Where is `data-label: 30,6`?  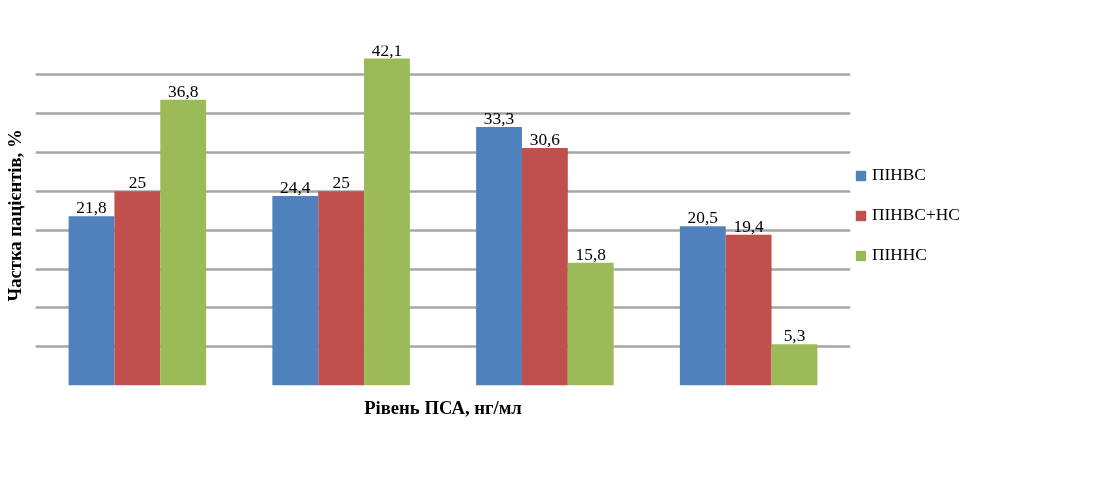 data-label: 30,6 is located at coordinates (545, 139).